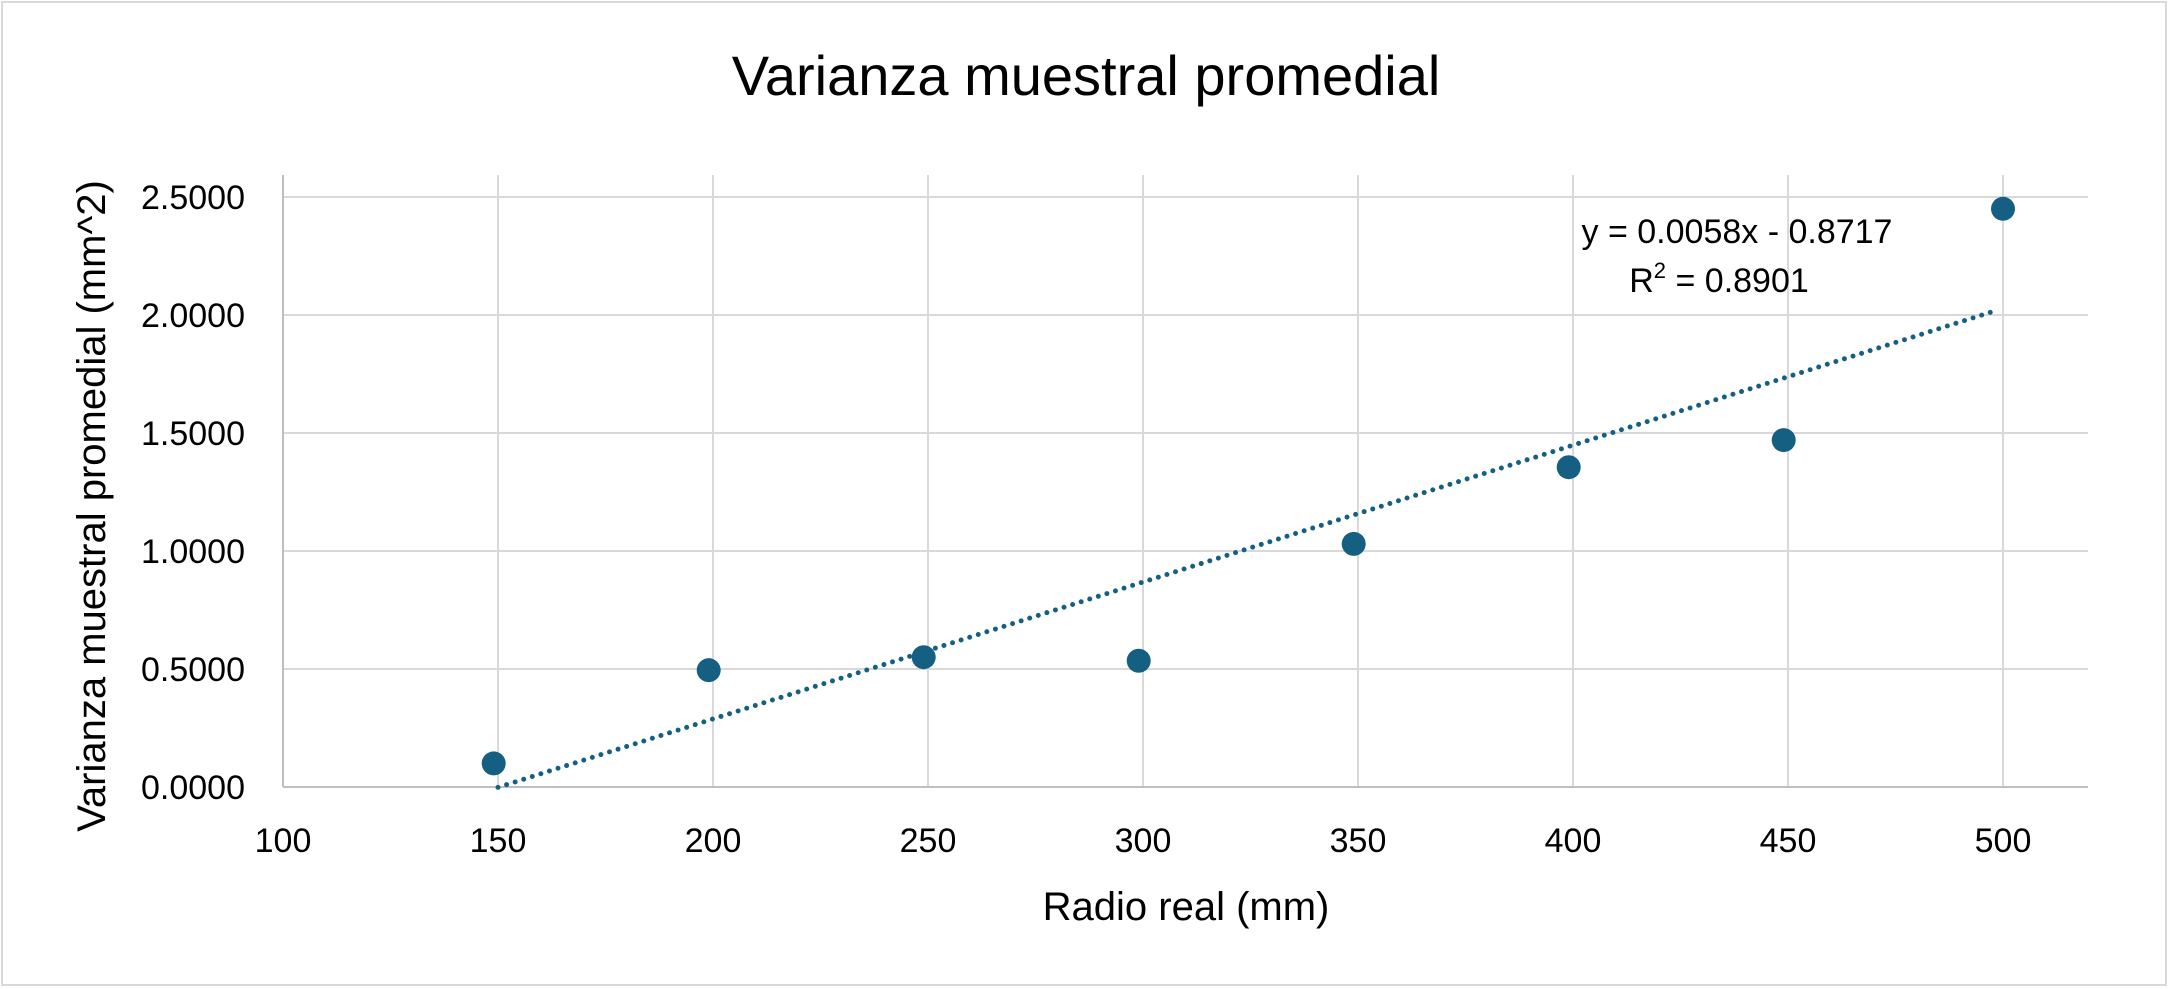 This screenshot has width=2170, height=989. What do you see at coordinates (283, 841) in the screenshot?
I see `x-tick-label: 100` at bounding box center [283, 841].